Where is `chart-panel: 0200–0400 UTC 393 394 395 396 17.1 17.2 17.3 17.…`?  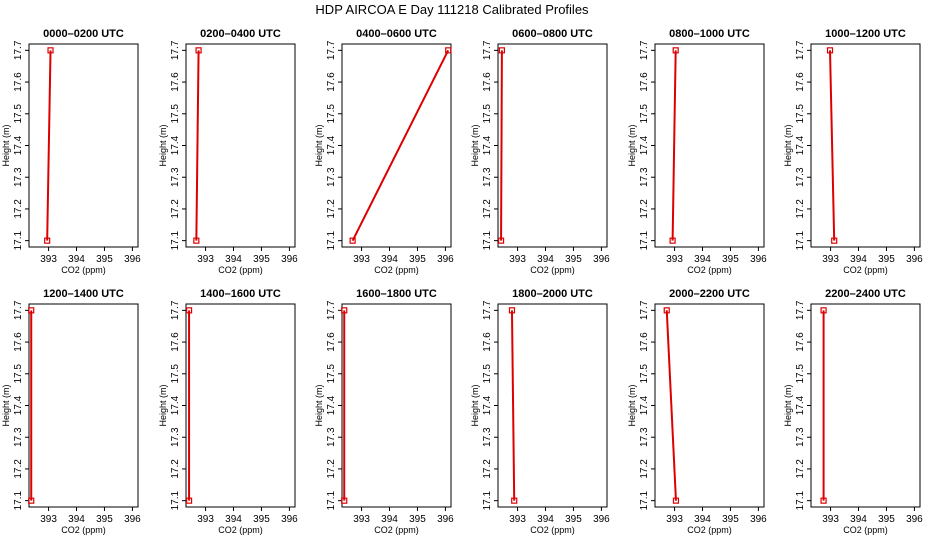
chart-panel: 0200–0400 UTC 393 394 395 396 17.1 17.2 17.3 17.… is located at coordinates (228, 151).